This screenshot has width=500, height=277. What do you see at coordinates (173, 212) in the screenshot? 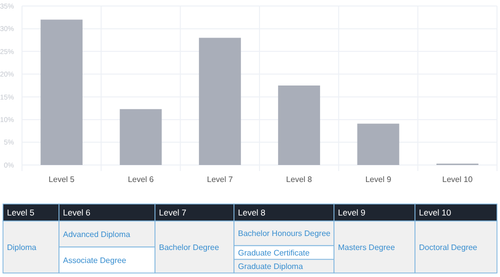
I see `category-label: Level 7` at bounding box center [173, 212].